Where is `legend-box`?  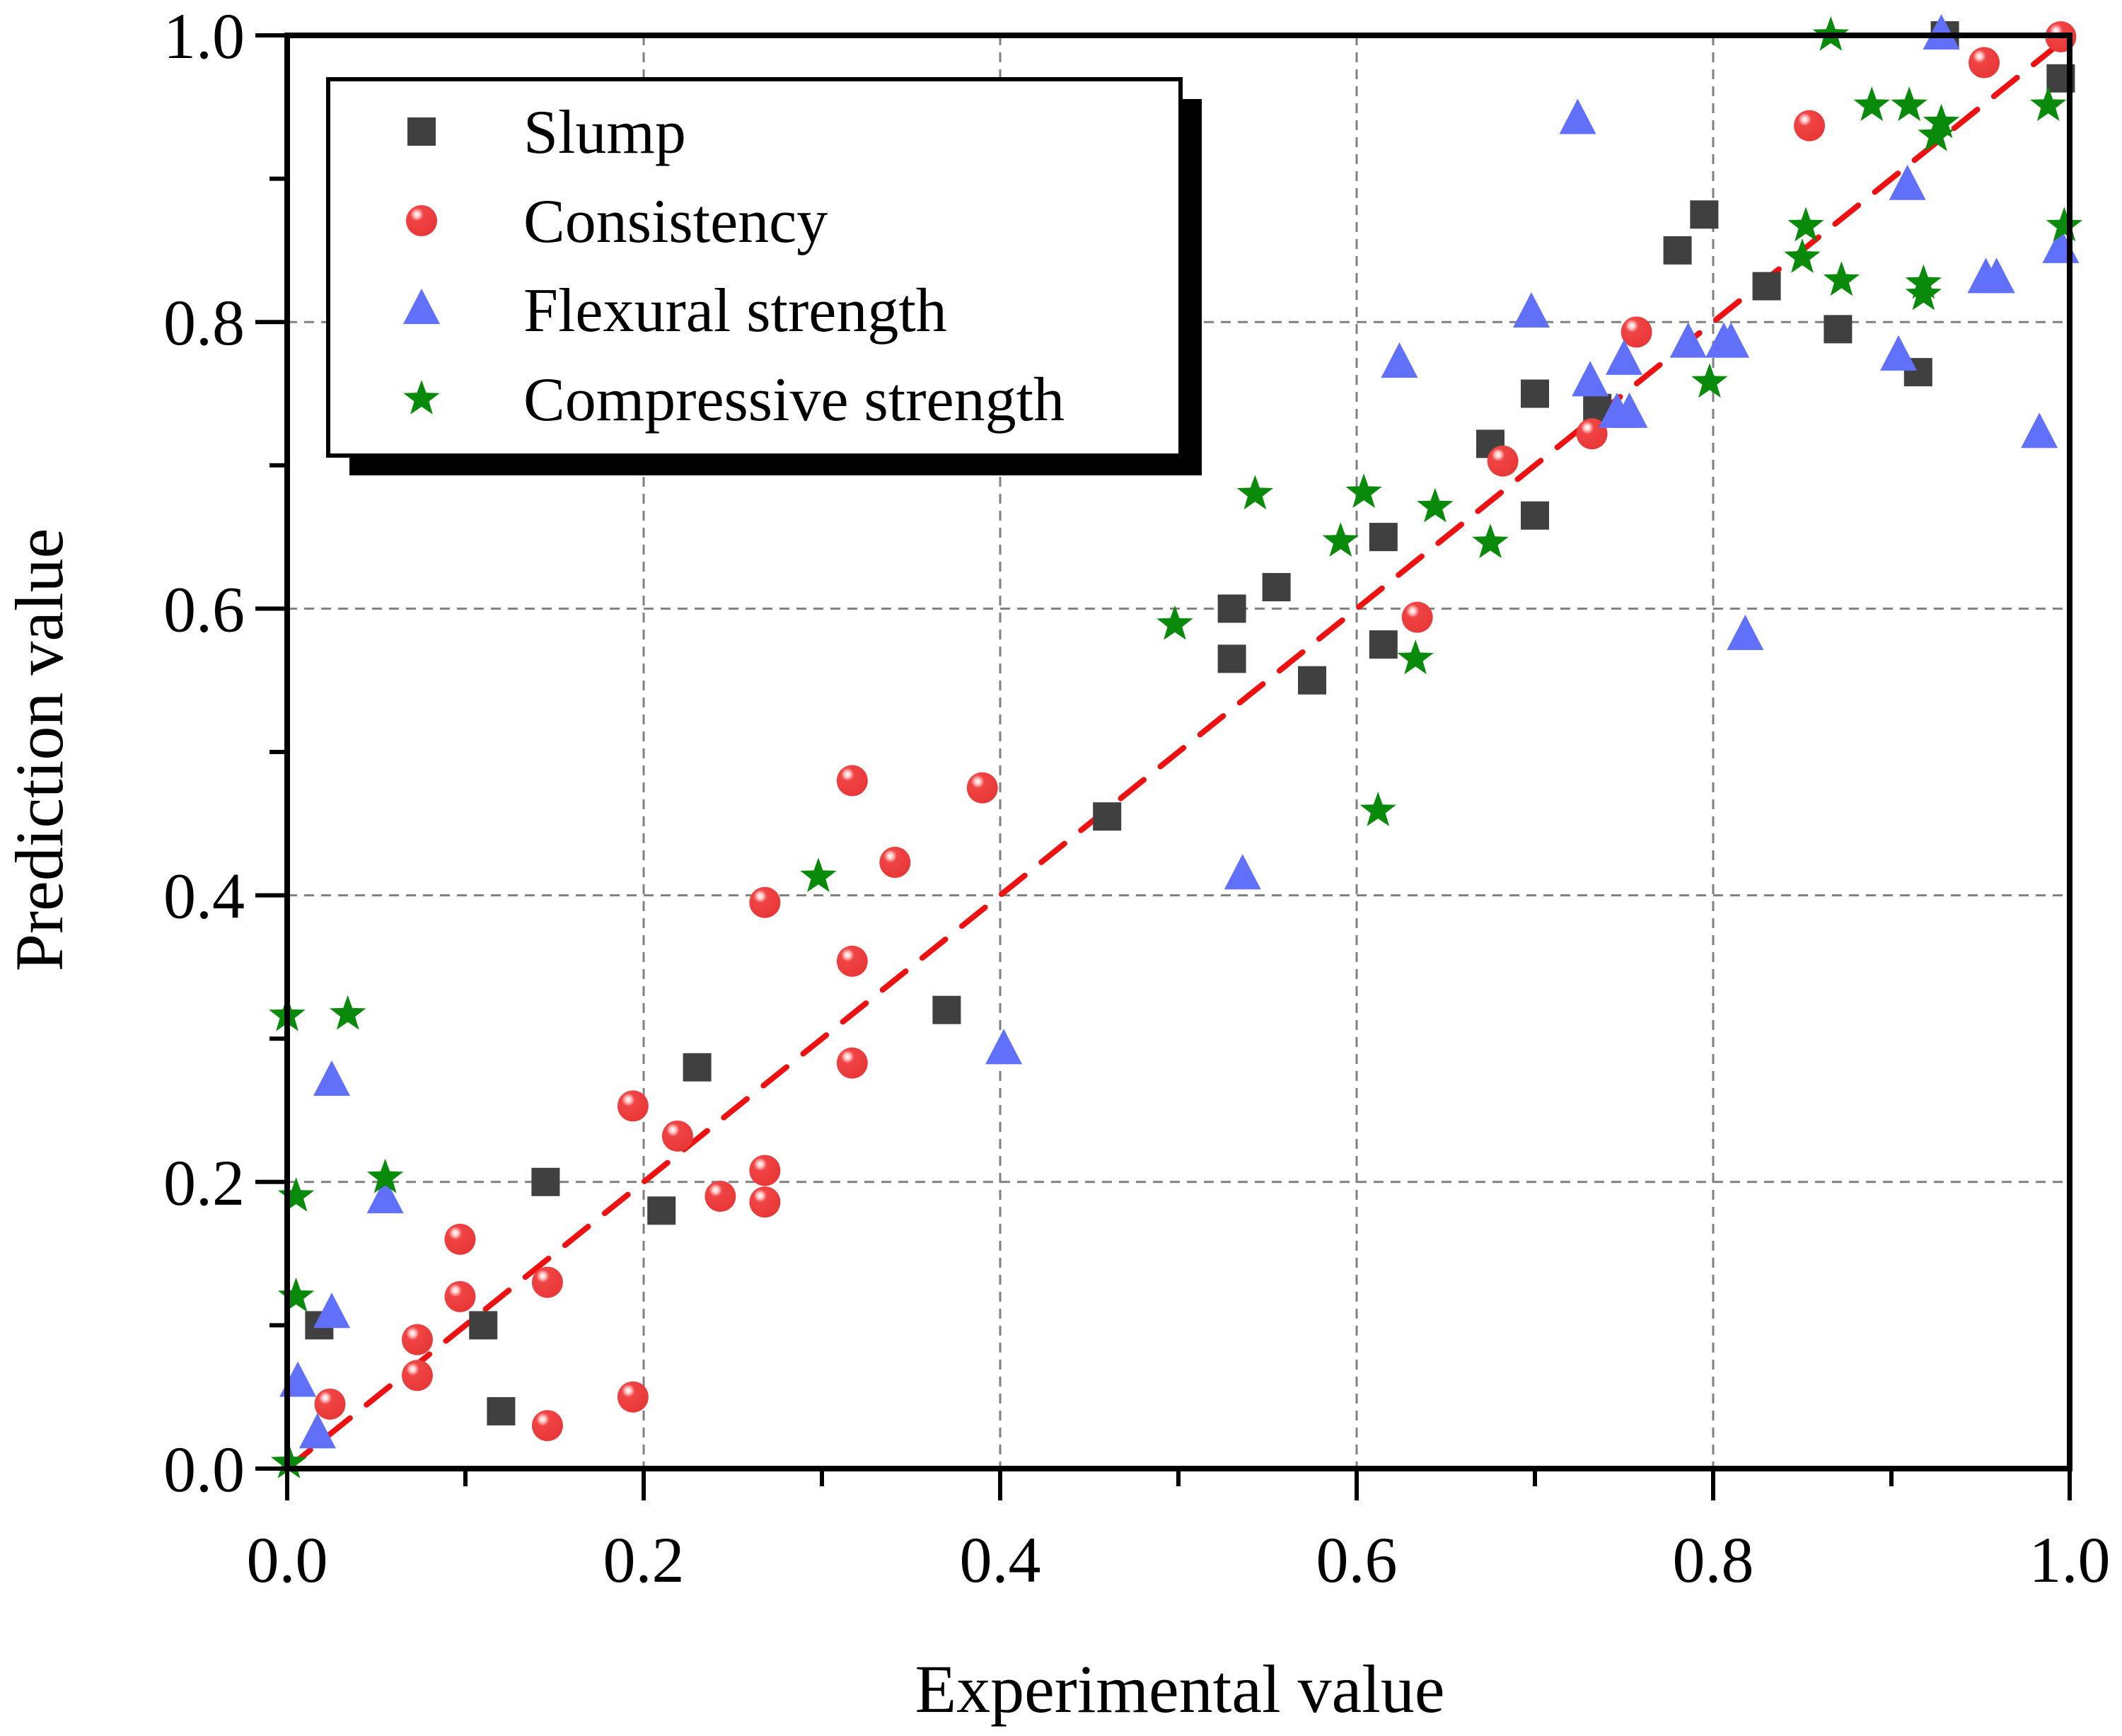 legend-box is located at coordinates (754, 267).